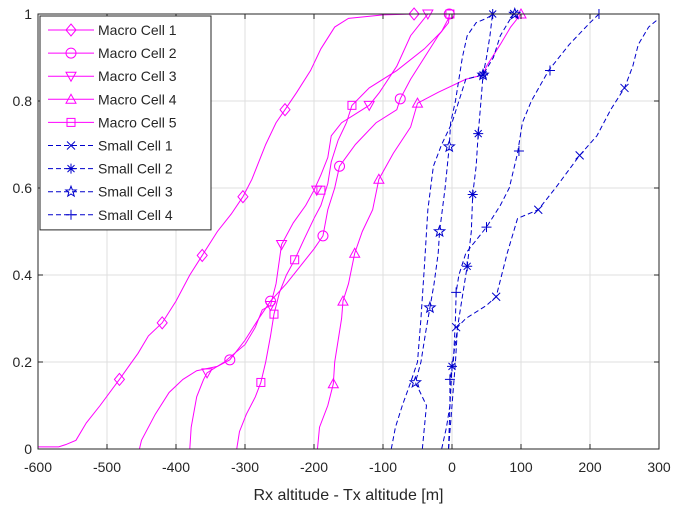 The width and height of the screenshot is (674, 513). Describe the element at coordinates (137, 30) in the screenshot. I see `legend-label: Macro Cell 1` at that location.